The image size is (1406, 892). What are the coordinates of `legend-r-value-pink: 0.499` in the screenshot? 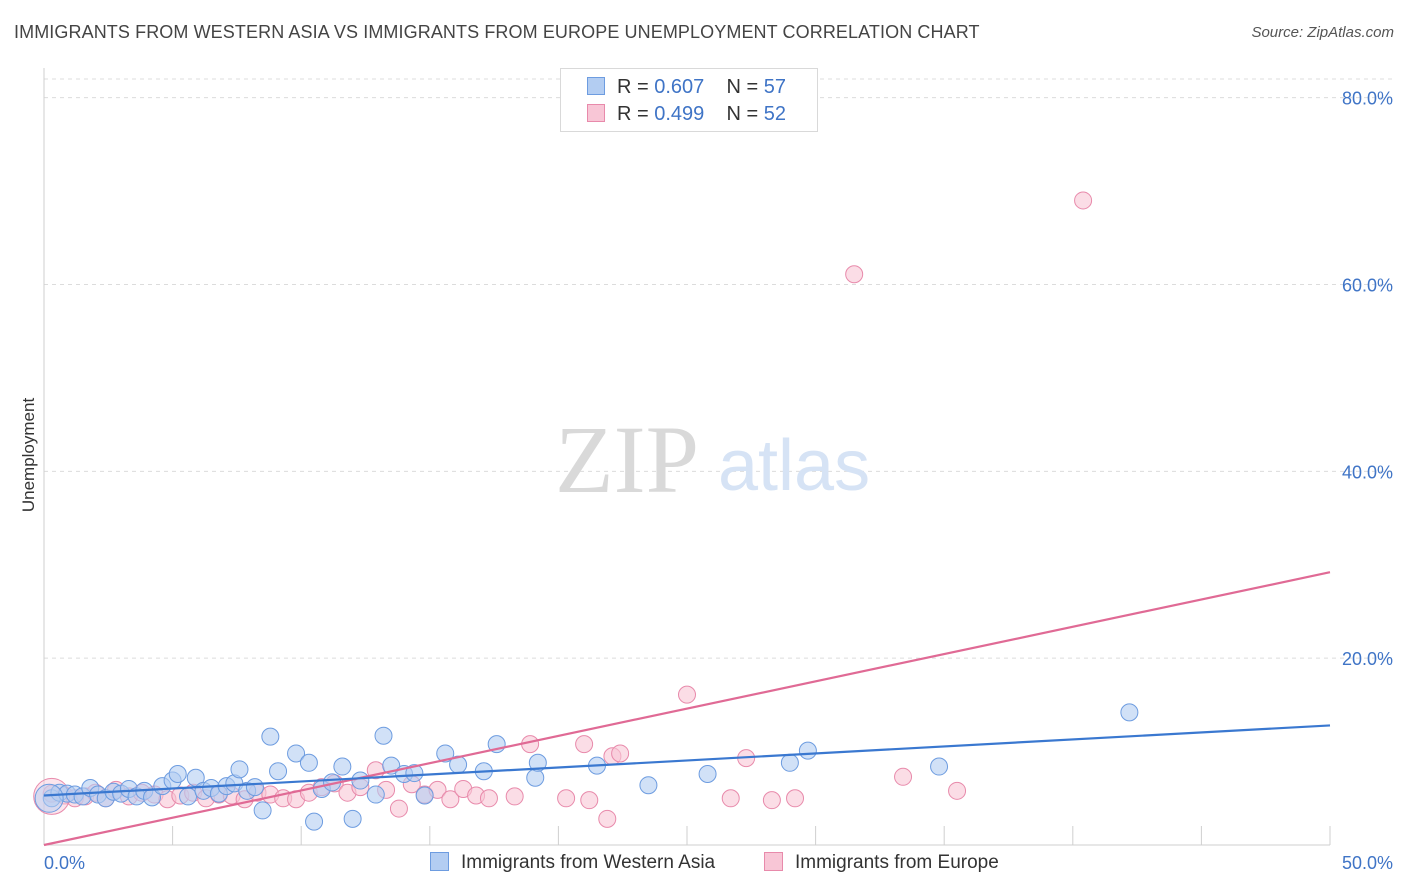 It's located at (679, 114).